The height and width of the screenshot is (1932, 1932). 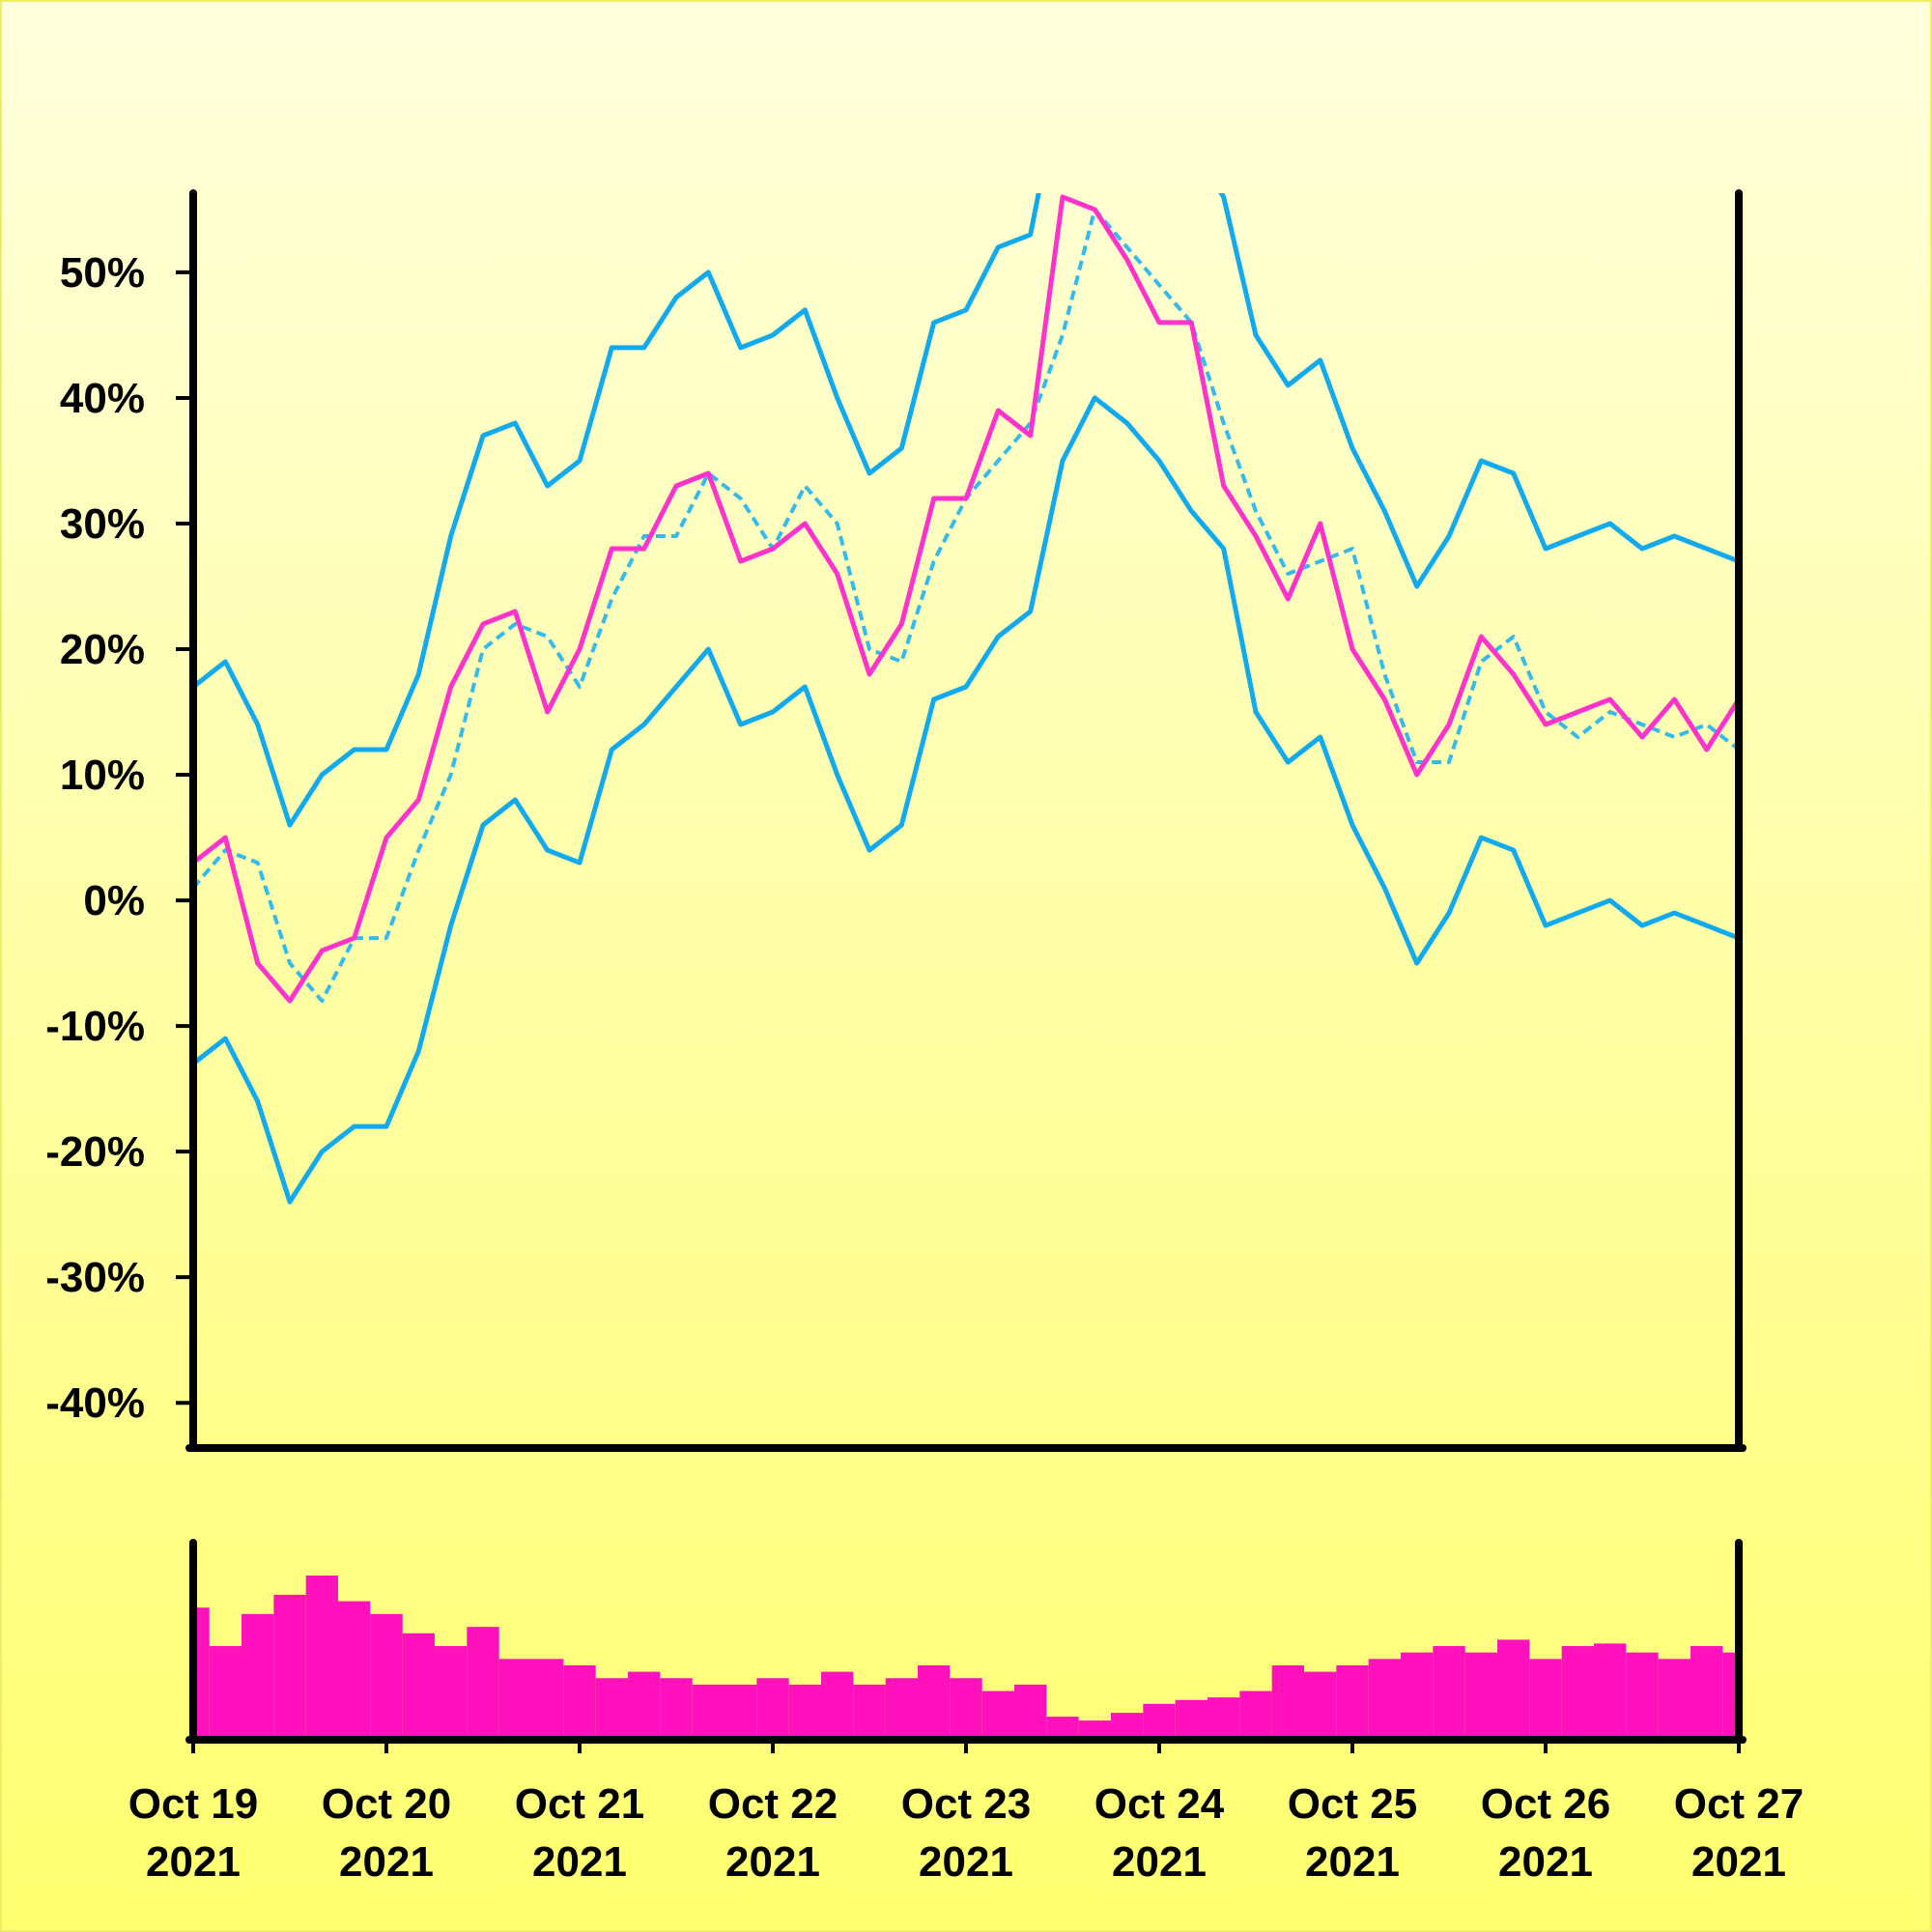 What do you see at coordinates (114, 900) in the screenshot?
I see `y-tick-label: 0%` at bounding box center [114, 900].